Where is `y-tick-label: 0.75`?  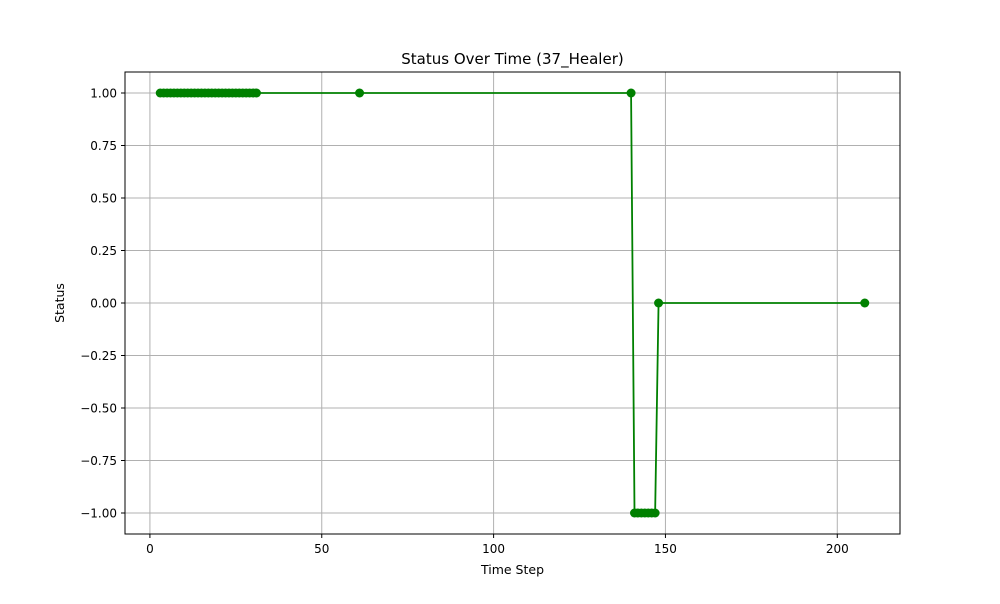 y-tick-label: 0.75 is located at coordinates (103, 146).